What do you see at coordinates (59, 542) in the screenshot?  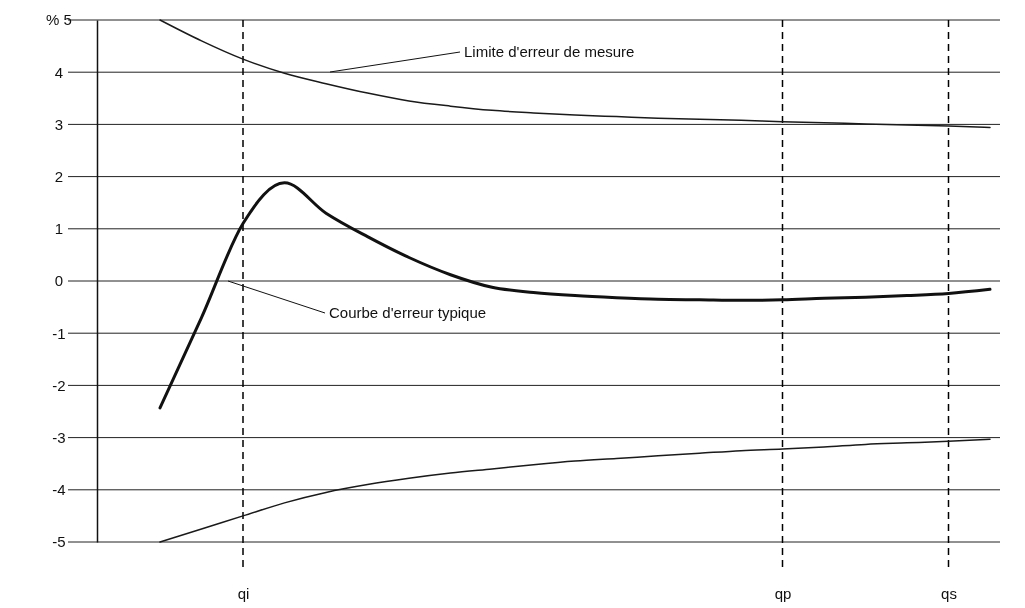 I see `y-tick-label: -5` at bounding box center [59, 542].